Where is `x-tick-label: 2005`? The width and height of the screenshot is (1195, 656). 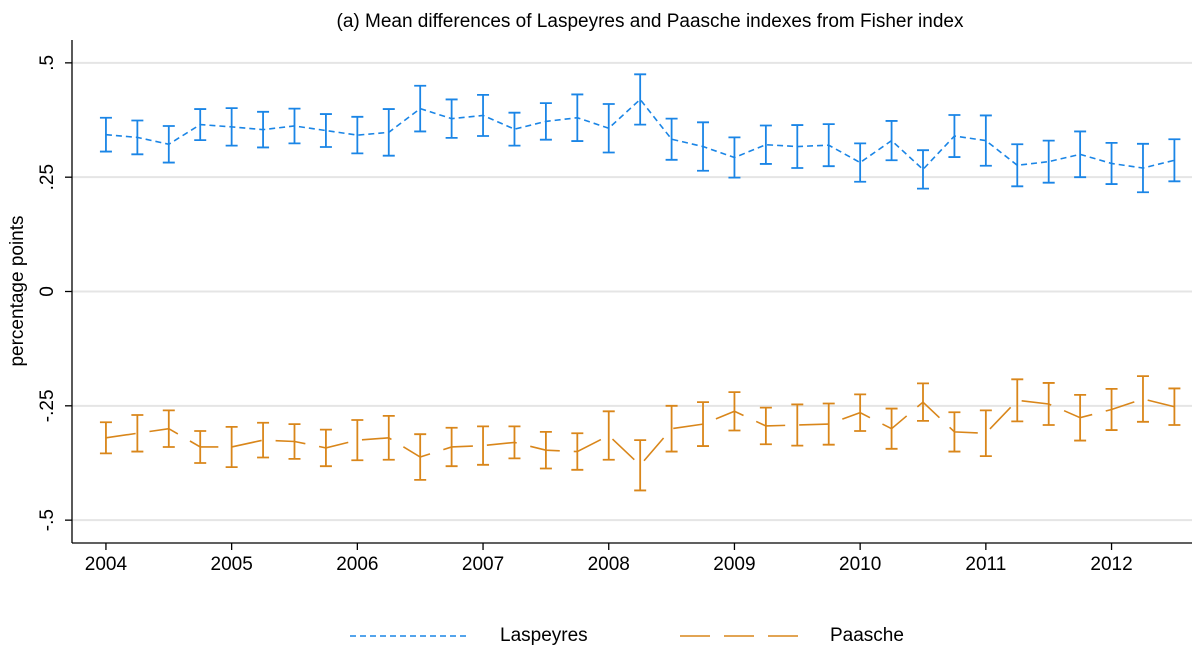
x-tick-label: 2005 is located at coordinates (232, 564).